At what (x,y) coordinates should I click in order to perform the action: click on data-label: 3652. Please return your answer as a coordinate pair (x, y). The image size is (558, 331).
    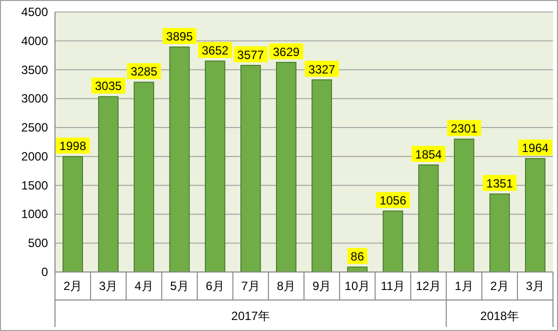
    Looking at the image, I should click on (215, 50).